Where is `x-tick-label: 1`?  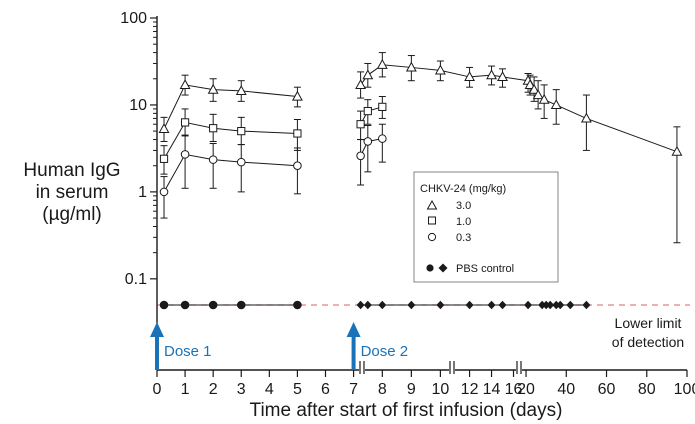 x-tick-label: 1 is located at coordinates (185, 389).